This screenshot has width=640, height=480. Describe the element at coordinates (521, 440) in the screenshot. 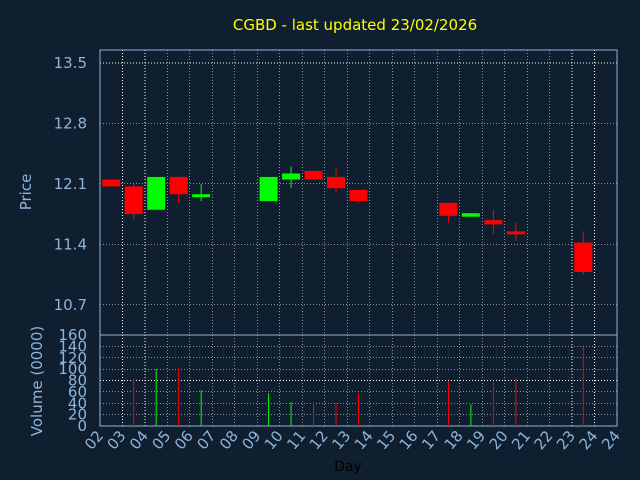

I see `day-tick-label: 21` at that location.